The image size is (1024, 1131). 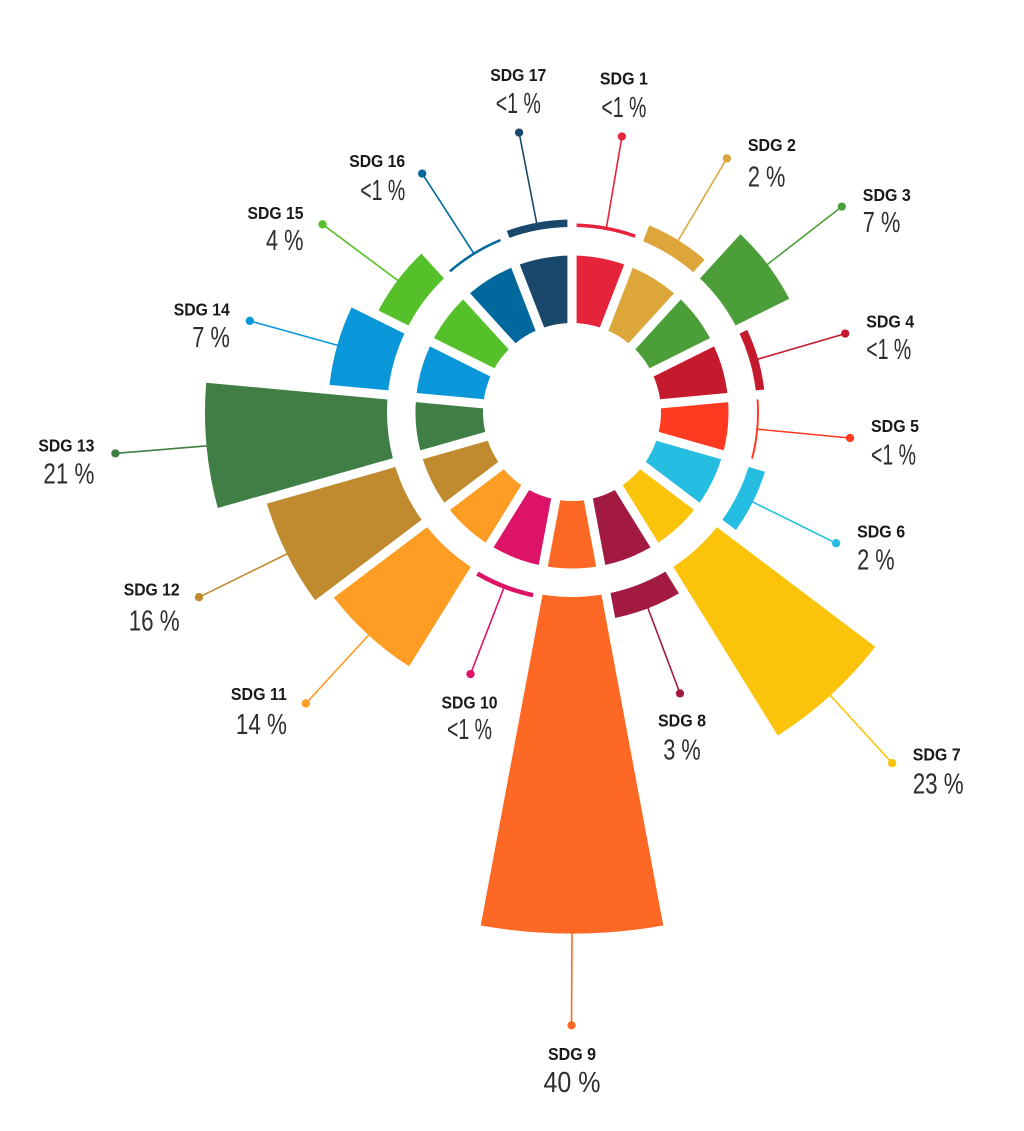 I want to click on svg-text: SDG 3, so click(x=887, y=195).